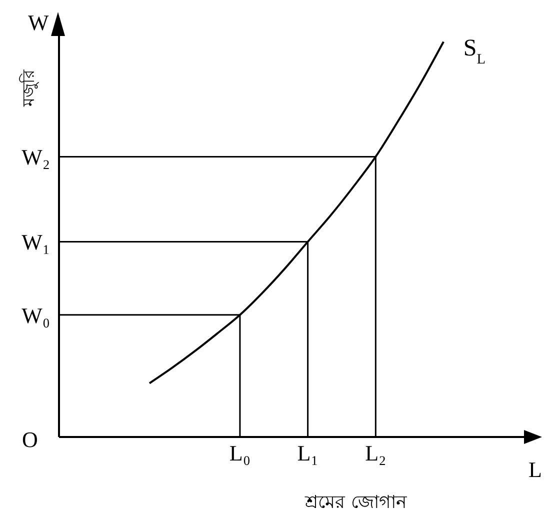 Image resolution: width=552 pixels, height=530 pixels. I want to click on x-axis-title: শ্রমের জোগান, so click(355, 502).